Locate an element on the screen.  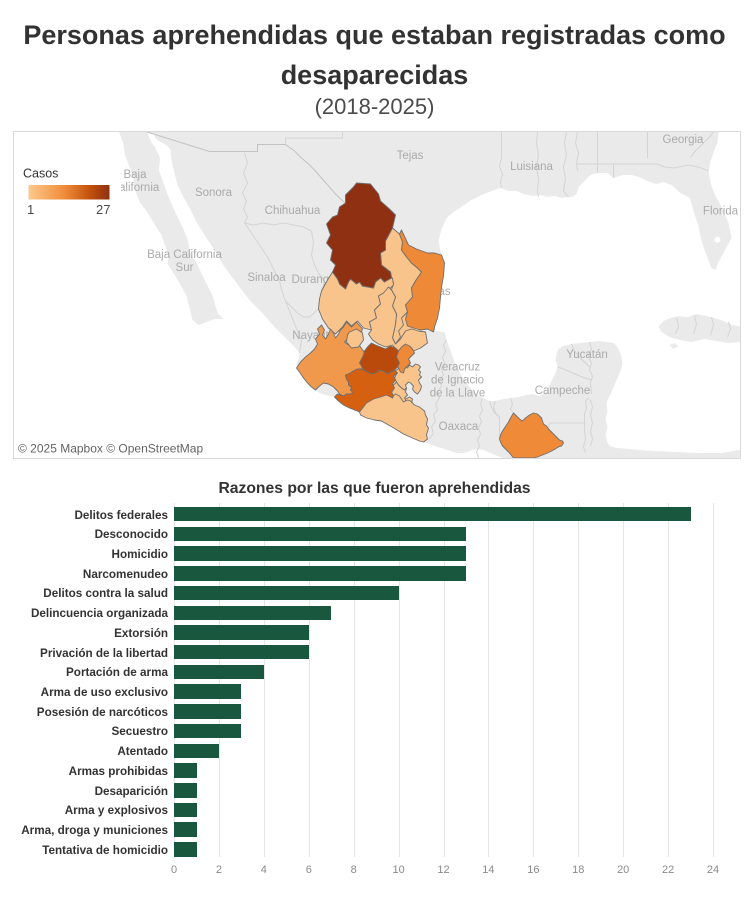
svg-text: Durango is located at coordinates (313, 280).